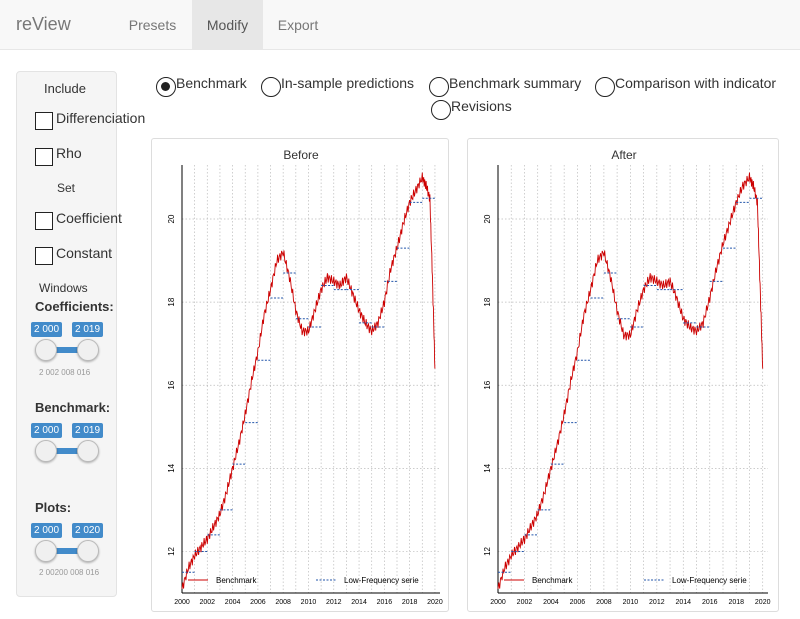 The width and height of the screenshot is (800, 619). What do you see at coordinates (74, 306) in the screenshot?
I see `coefficients-slider-label: Coefficients:` at bounding box center [74, 306].